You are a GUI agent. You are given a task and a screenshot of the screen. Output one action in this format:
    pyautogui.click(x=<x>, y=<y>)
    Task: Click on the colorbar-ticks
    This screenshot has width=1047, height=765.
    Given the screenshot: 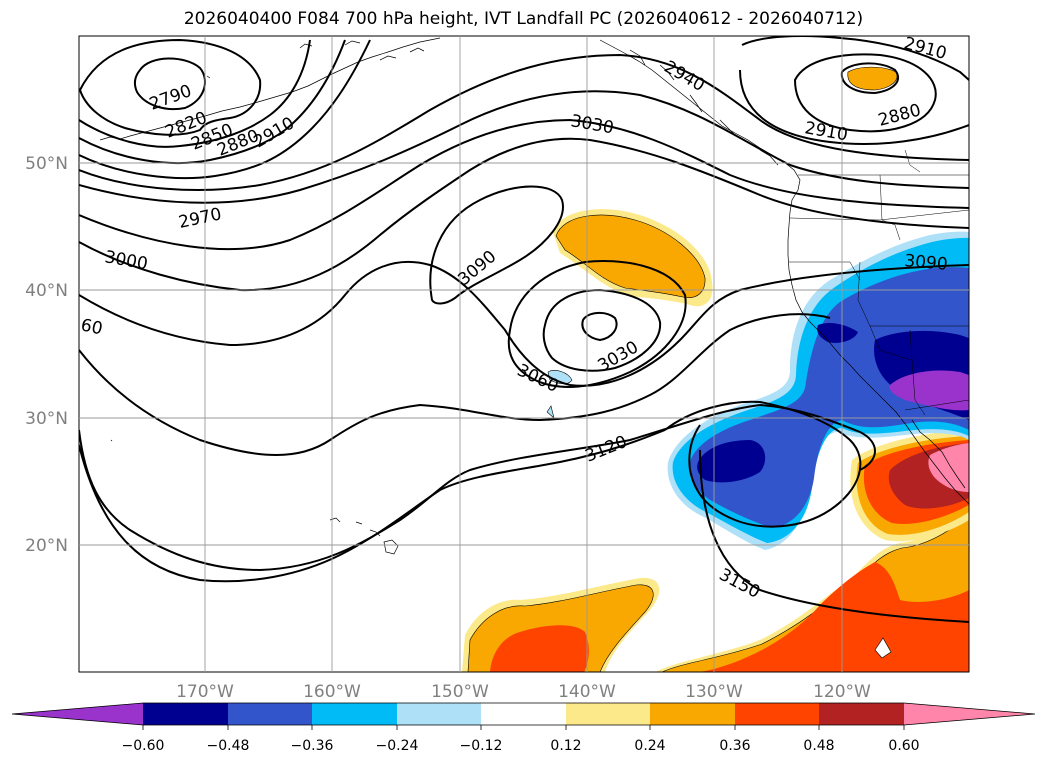 What is the action you would take?
    pyautogui.click(x=523, y=727)
    